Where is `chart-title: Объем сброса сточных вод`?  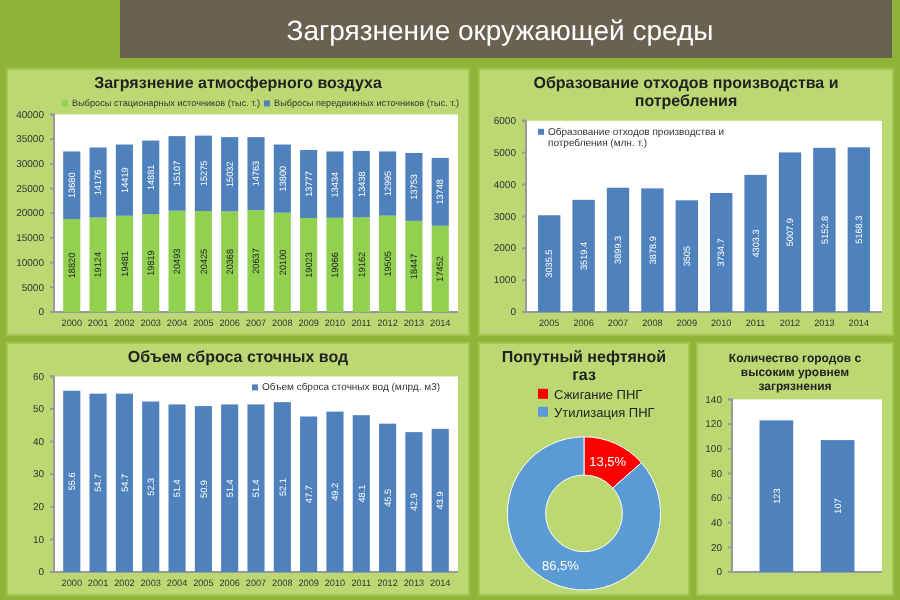 chart-title: Объем сброса сточных вод is located at coordinates (238, 357).